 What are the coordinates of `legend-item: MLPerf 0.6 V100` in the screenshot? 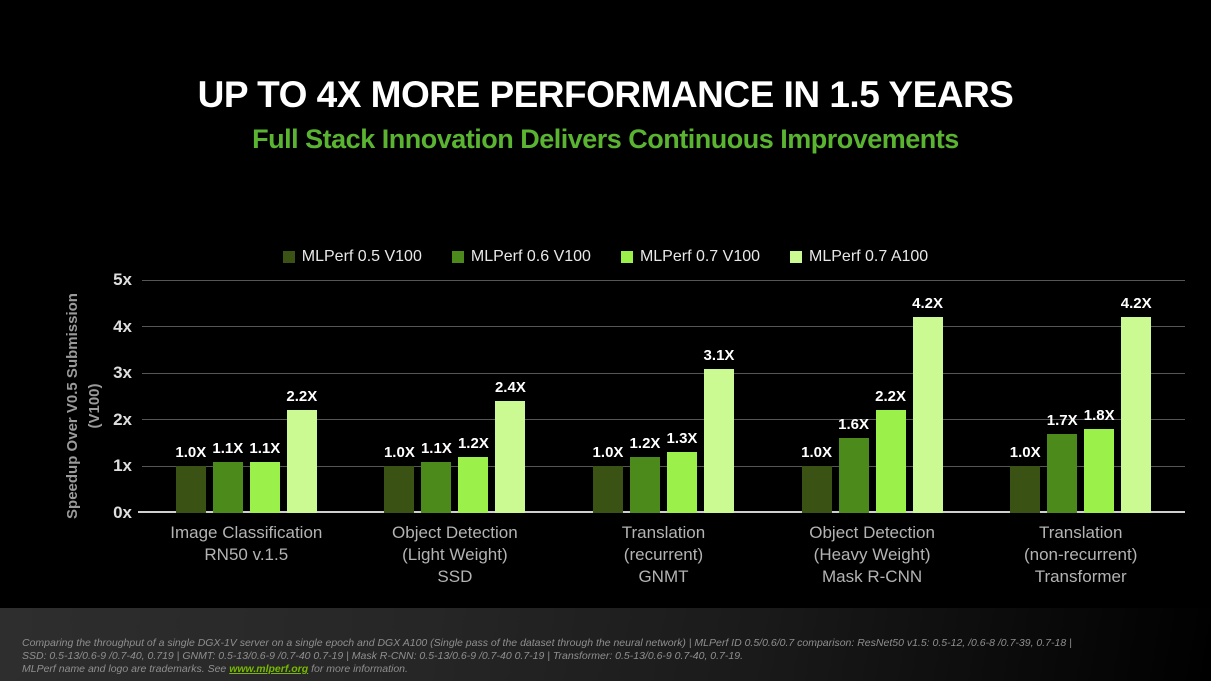 It's located at (521, 257).